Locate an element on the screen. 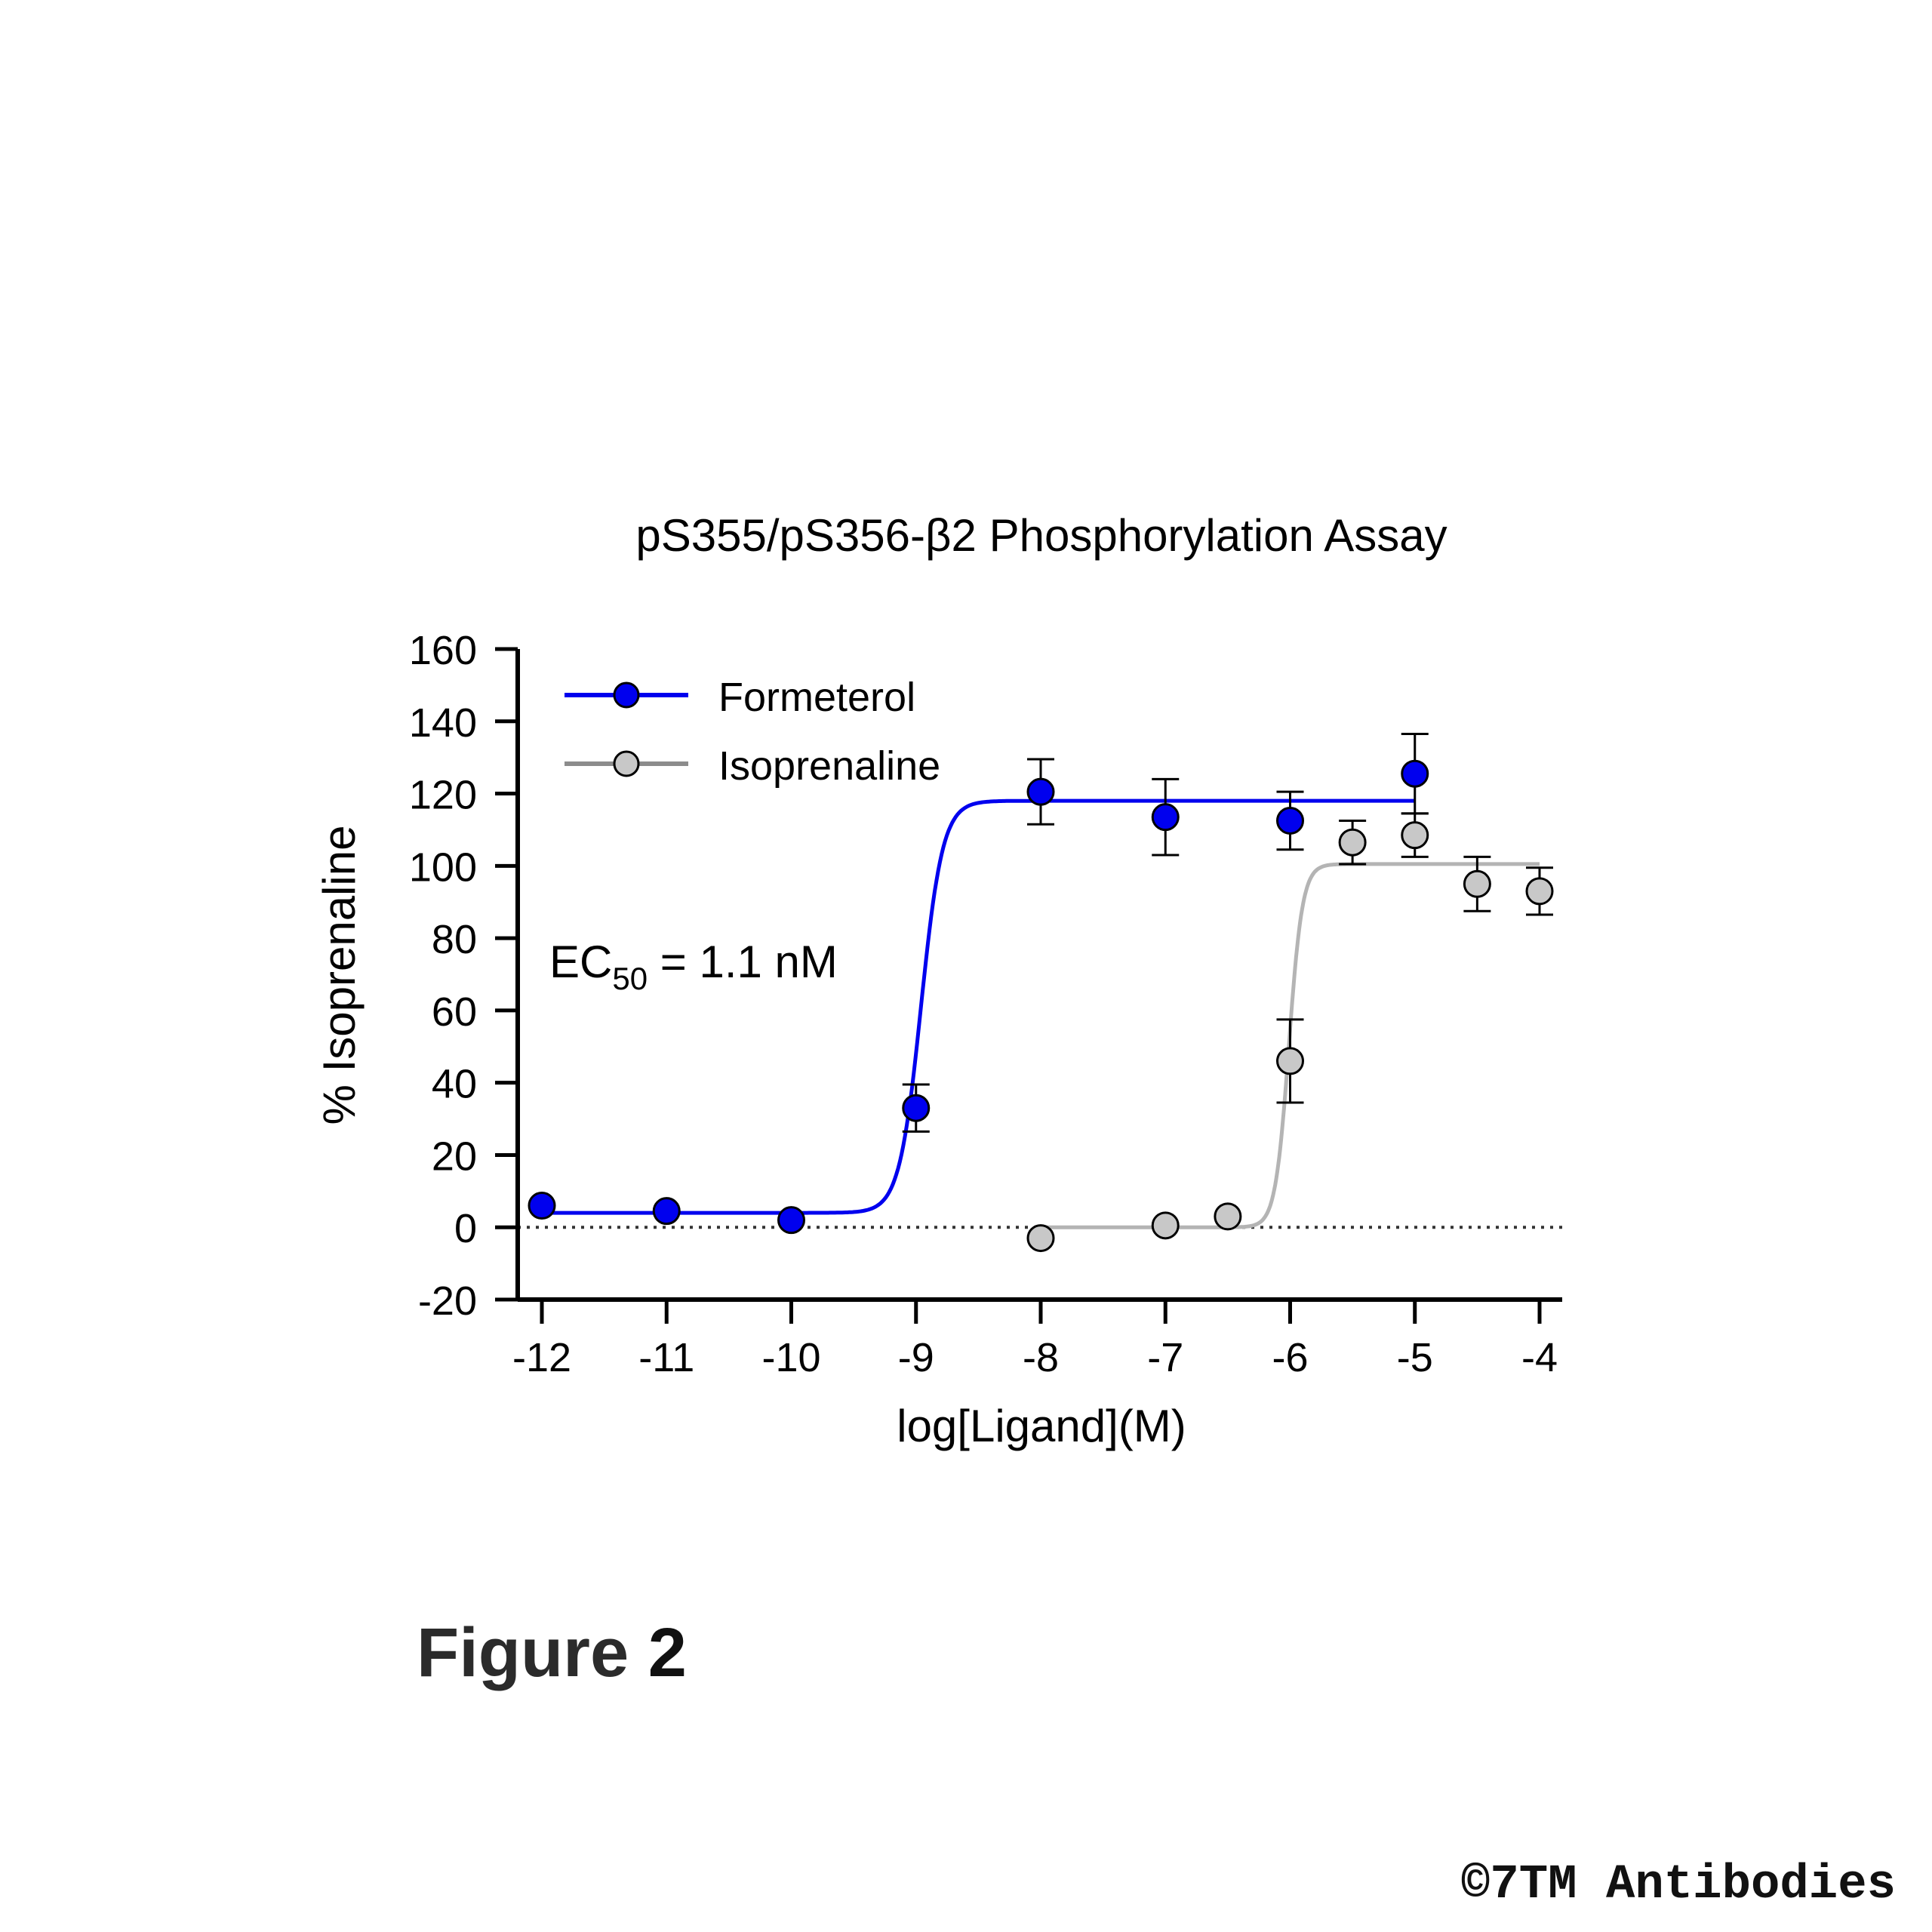  ec50-annotation: EC50 = 1.1 nM is located at coordinates (693, 966).